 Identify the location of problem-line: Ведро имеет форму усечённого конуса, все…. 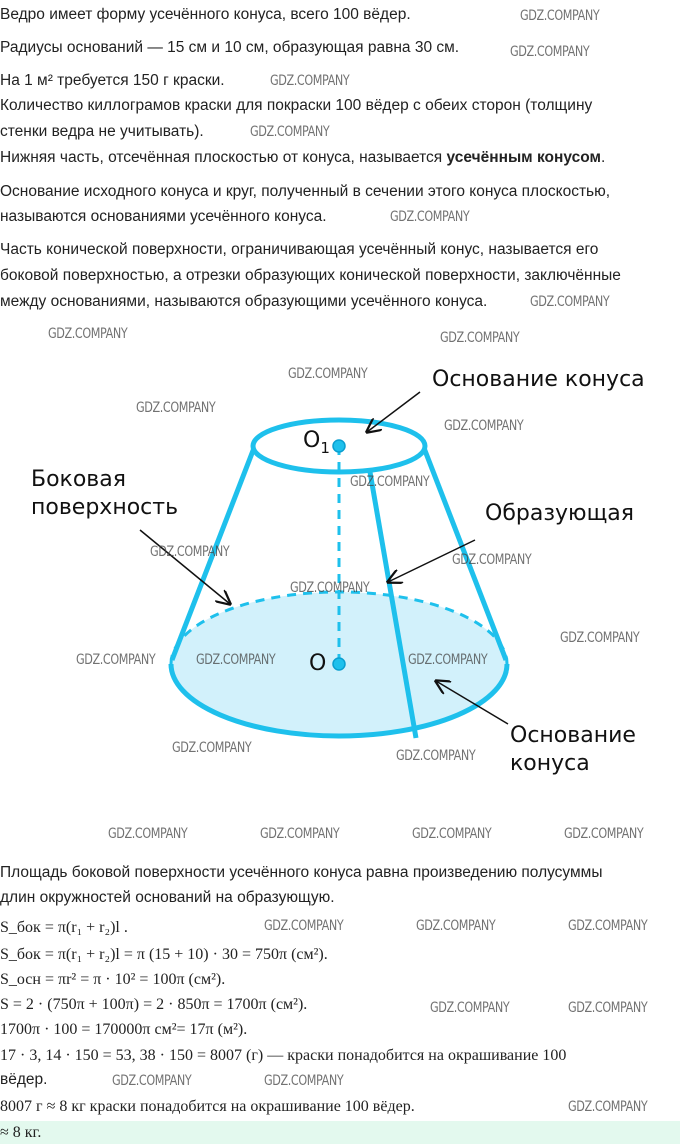
(205, 14).